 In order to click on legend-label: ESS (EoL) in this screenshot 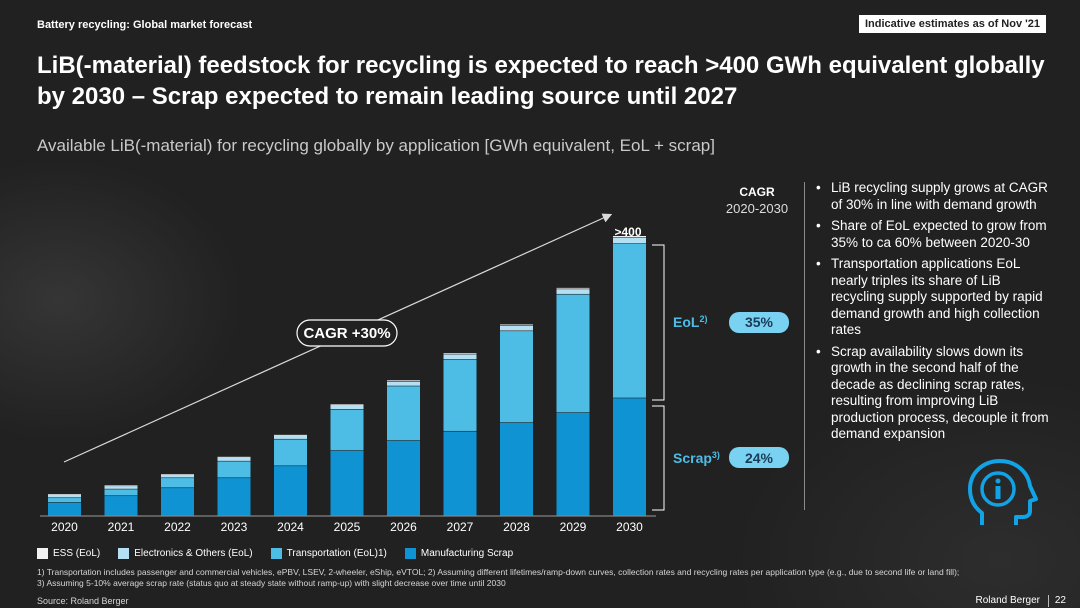, I will do `click(77, 553)`.